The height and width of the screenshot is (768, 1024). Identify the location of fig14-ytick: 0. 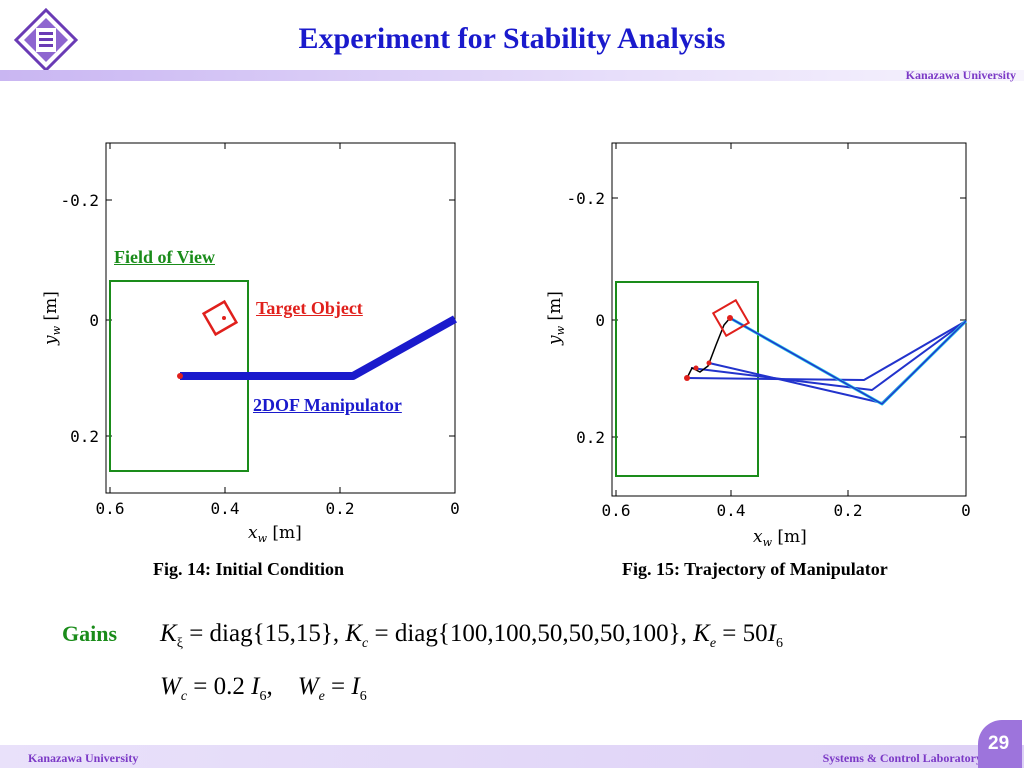
(94, 320).